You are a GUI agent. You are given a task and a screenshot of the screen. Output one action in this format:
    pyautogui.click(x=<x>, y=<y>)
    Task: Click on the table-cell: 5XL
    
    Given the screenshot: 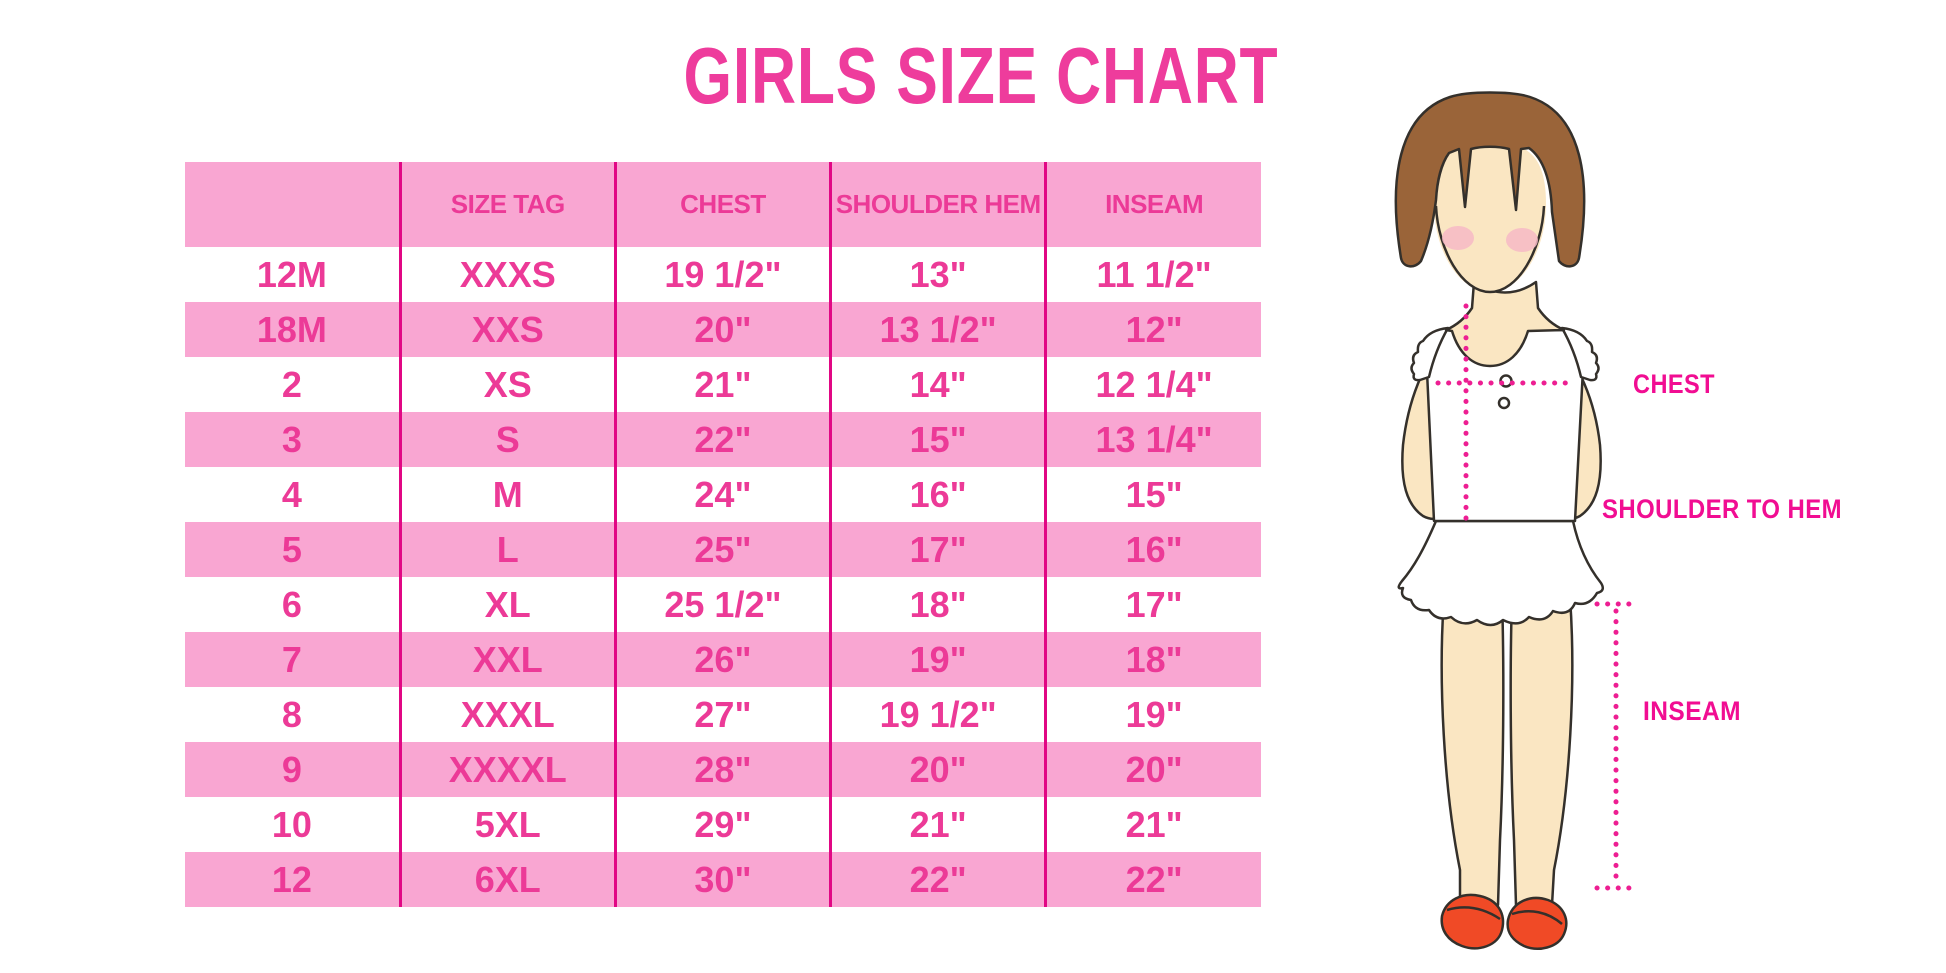 What is the action you would take?
    pyautogui.click(x=507, y=824)
    